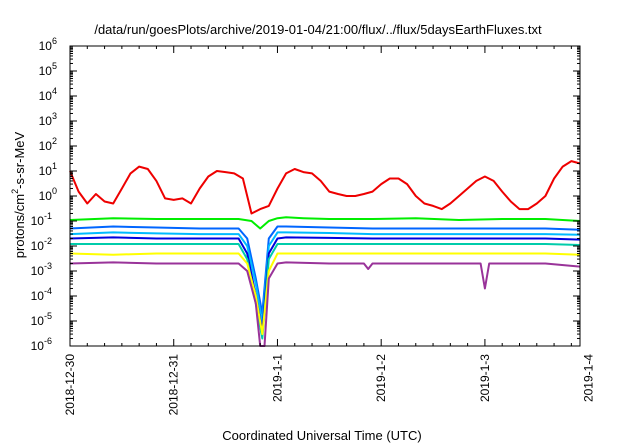  Describe the element at coordinates (54, 66) in the screenshot. I see `y-tick-exponent: 5` at that location.